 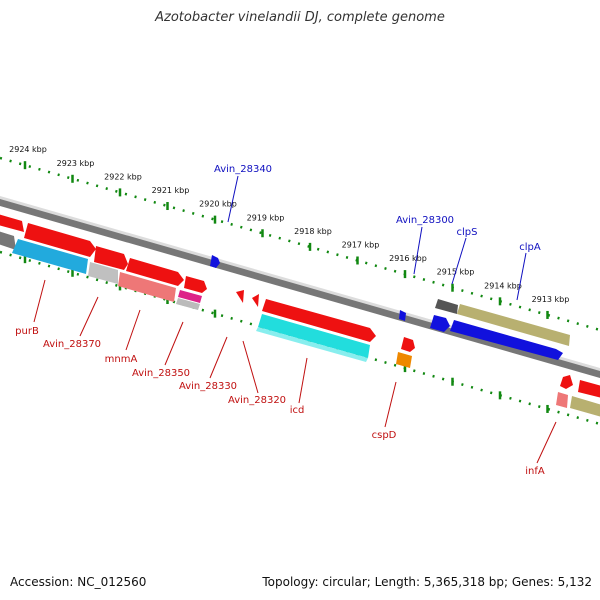 What do you see at coordinates (155, 272) in the screenshot?
I see `cds-28350-upper` at bounding box center [155, 272].